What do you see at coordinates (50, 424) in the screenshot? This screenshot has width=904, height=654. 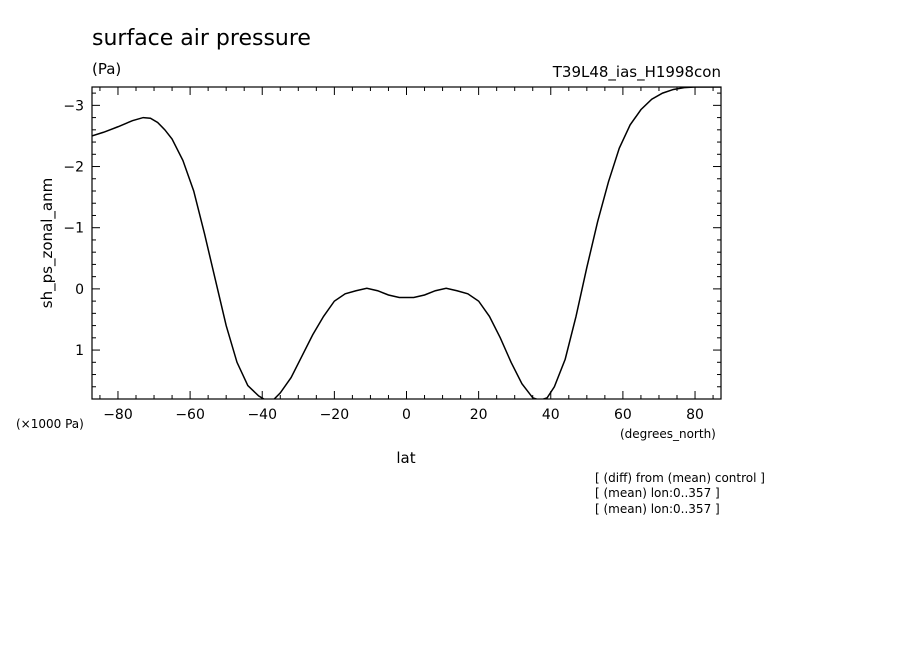 I see `y-scale-label: (×1000 Pa)` at bounding box center [50, 424].